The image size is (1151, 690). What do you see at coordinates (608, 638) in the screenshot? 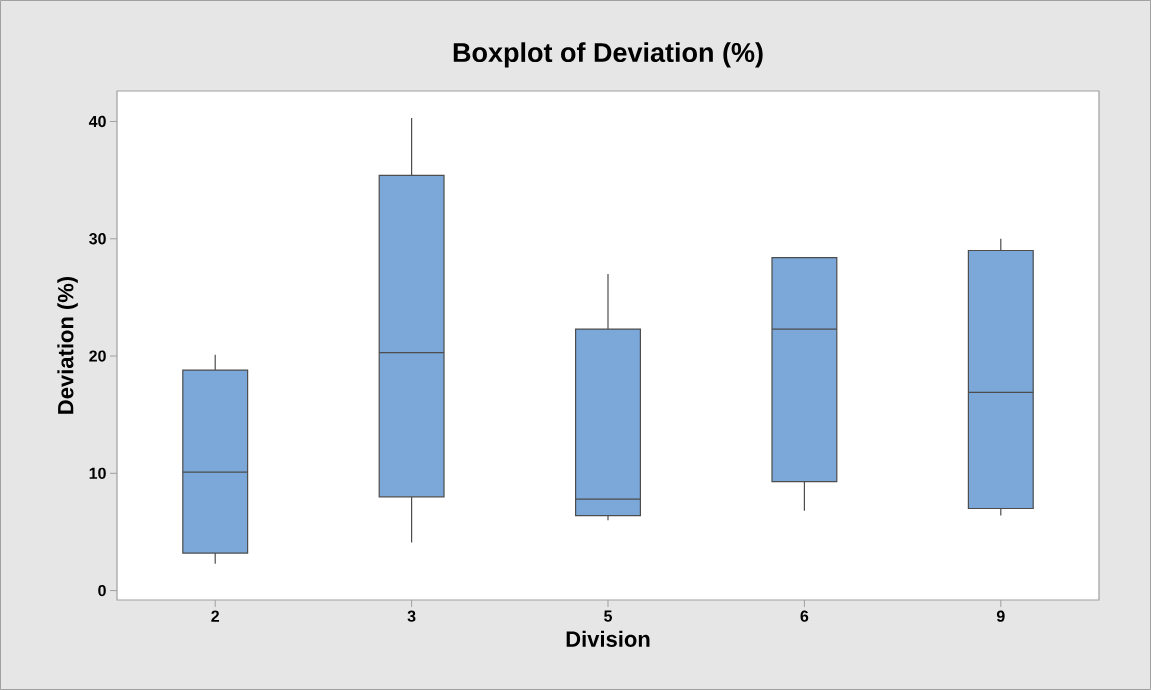
I see `x-axis-title: Division` at bounding box center [608, 638].